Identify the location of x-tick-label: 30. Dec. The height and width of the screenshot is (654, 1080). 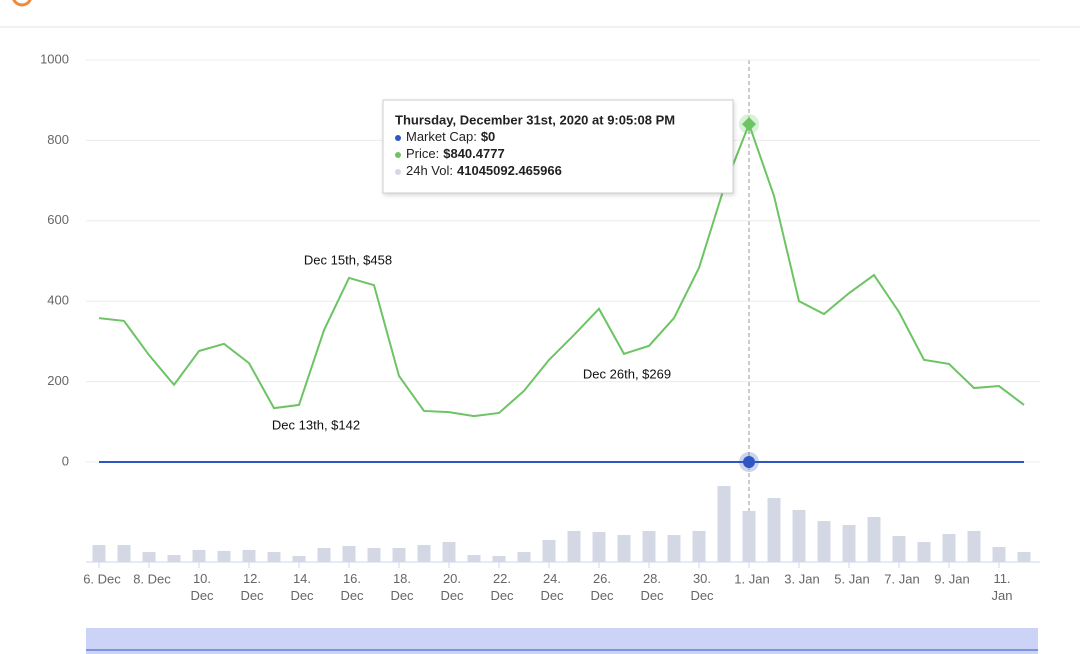
(702, 587).